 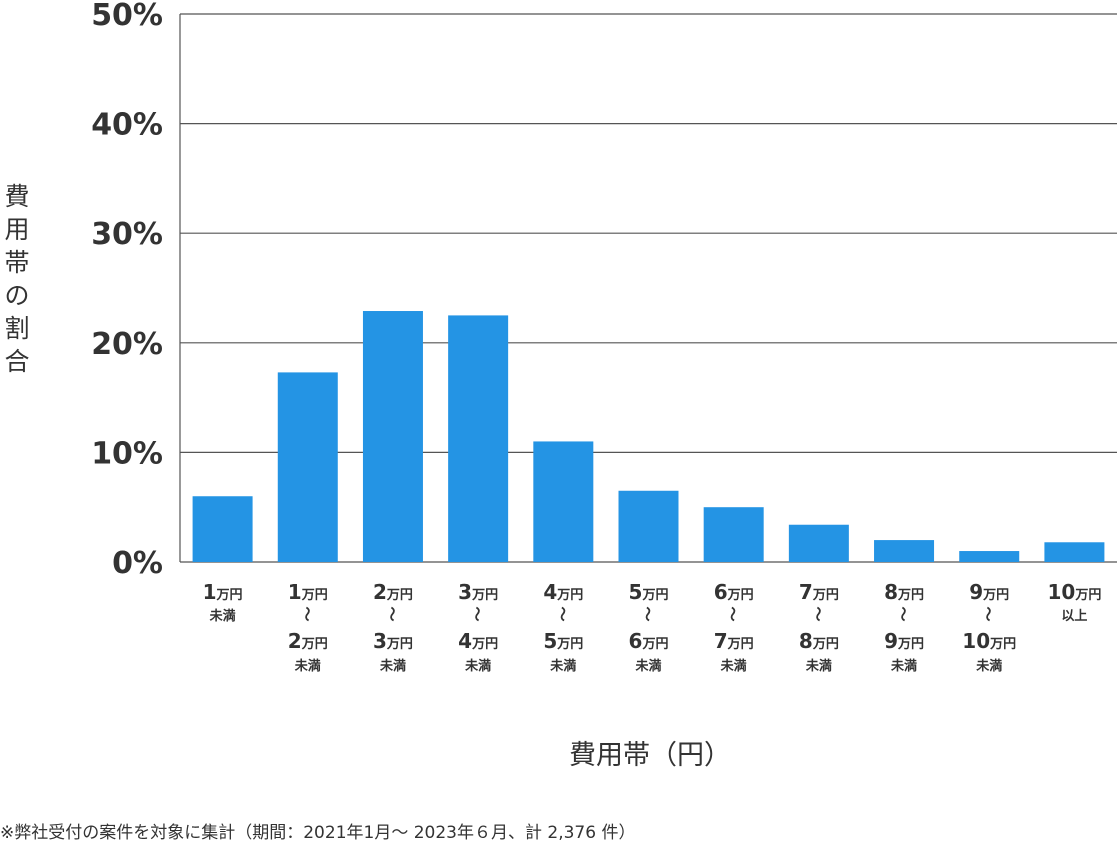 What do you see at coordinates (650, 755) in the screenshot?
I see `x-axis-label: 費用帯（円）` at bounding box center [650, 755].